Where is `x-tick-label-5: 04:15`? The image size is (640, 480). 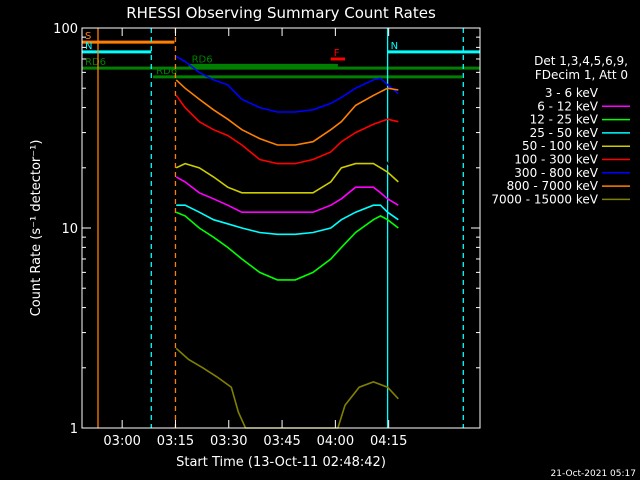 x-tick-label-5: 04:15 is located at coordinates (388, 441).